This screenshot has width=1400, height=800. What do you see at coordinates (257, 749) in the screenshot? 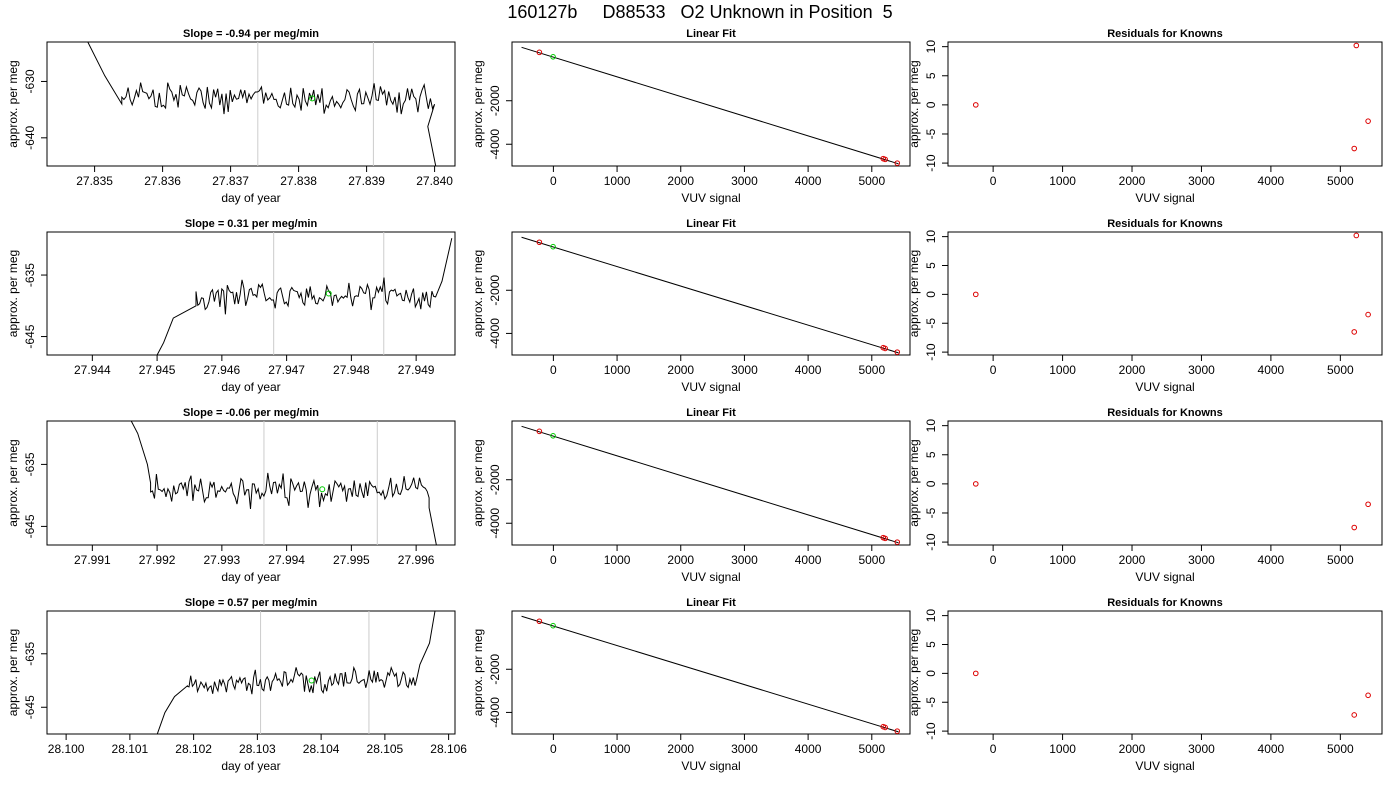
I see `x-tick-label: 28.103` at bounding box center [257, 749].